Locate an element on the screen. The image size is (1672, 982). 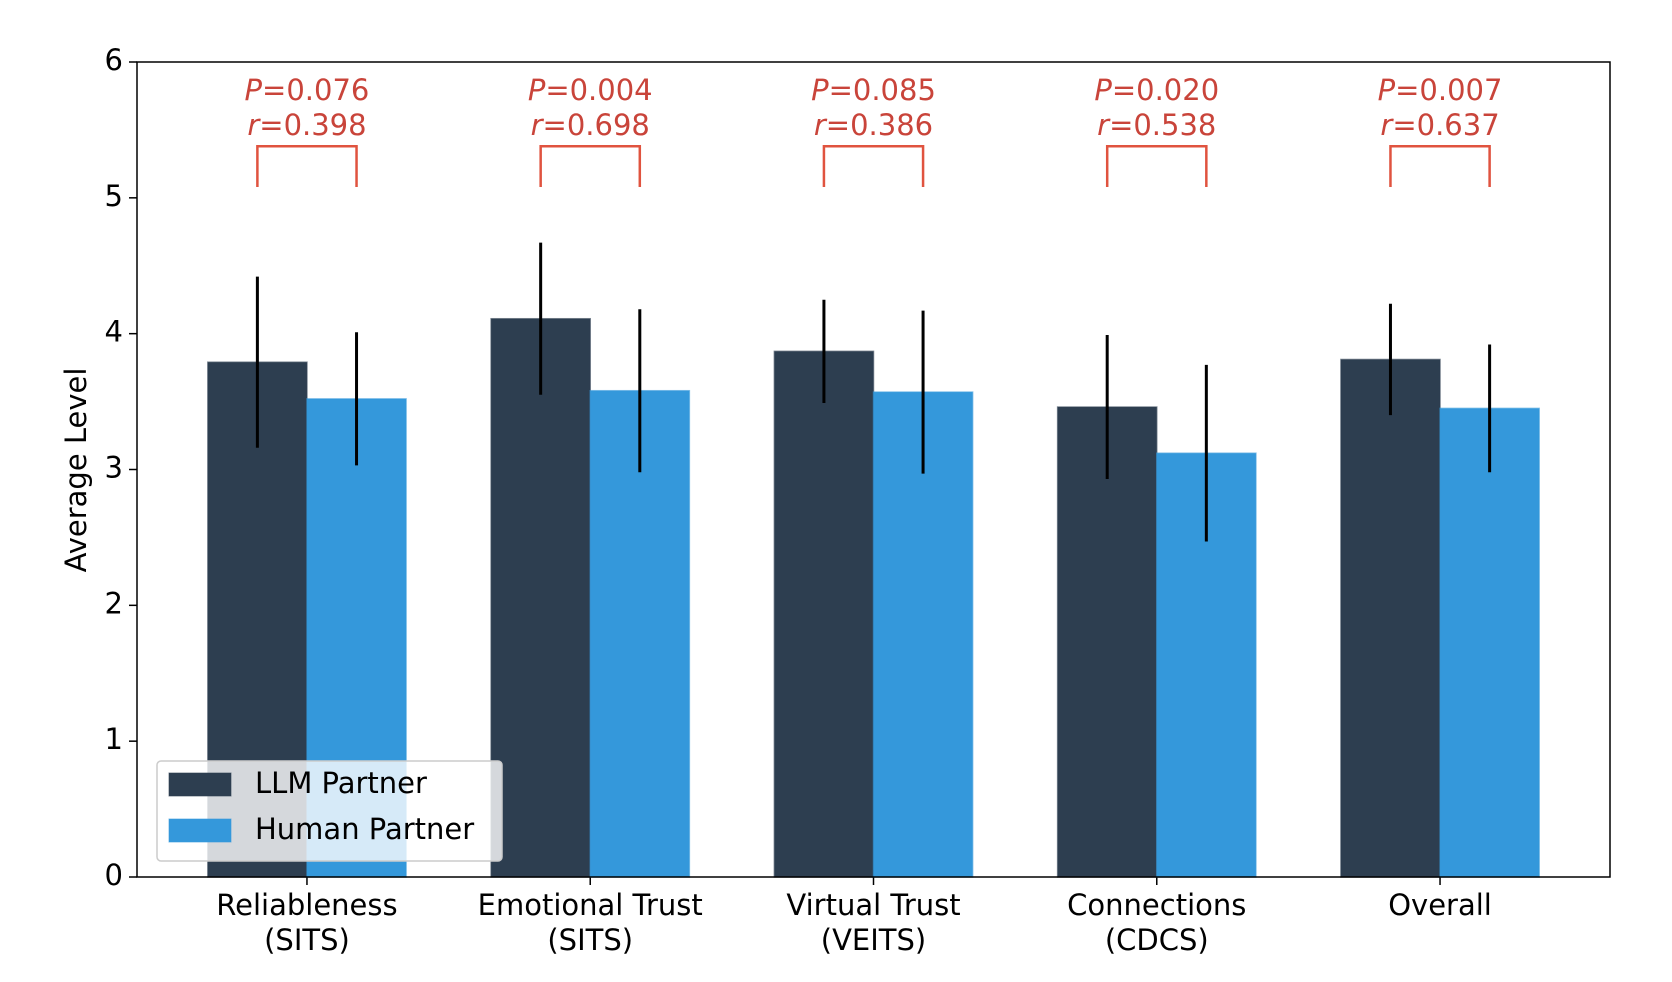
x-tick-label: (CDCS) is located at coordinates (1157, 940).